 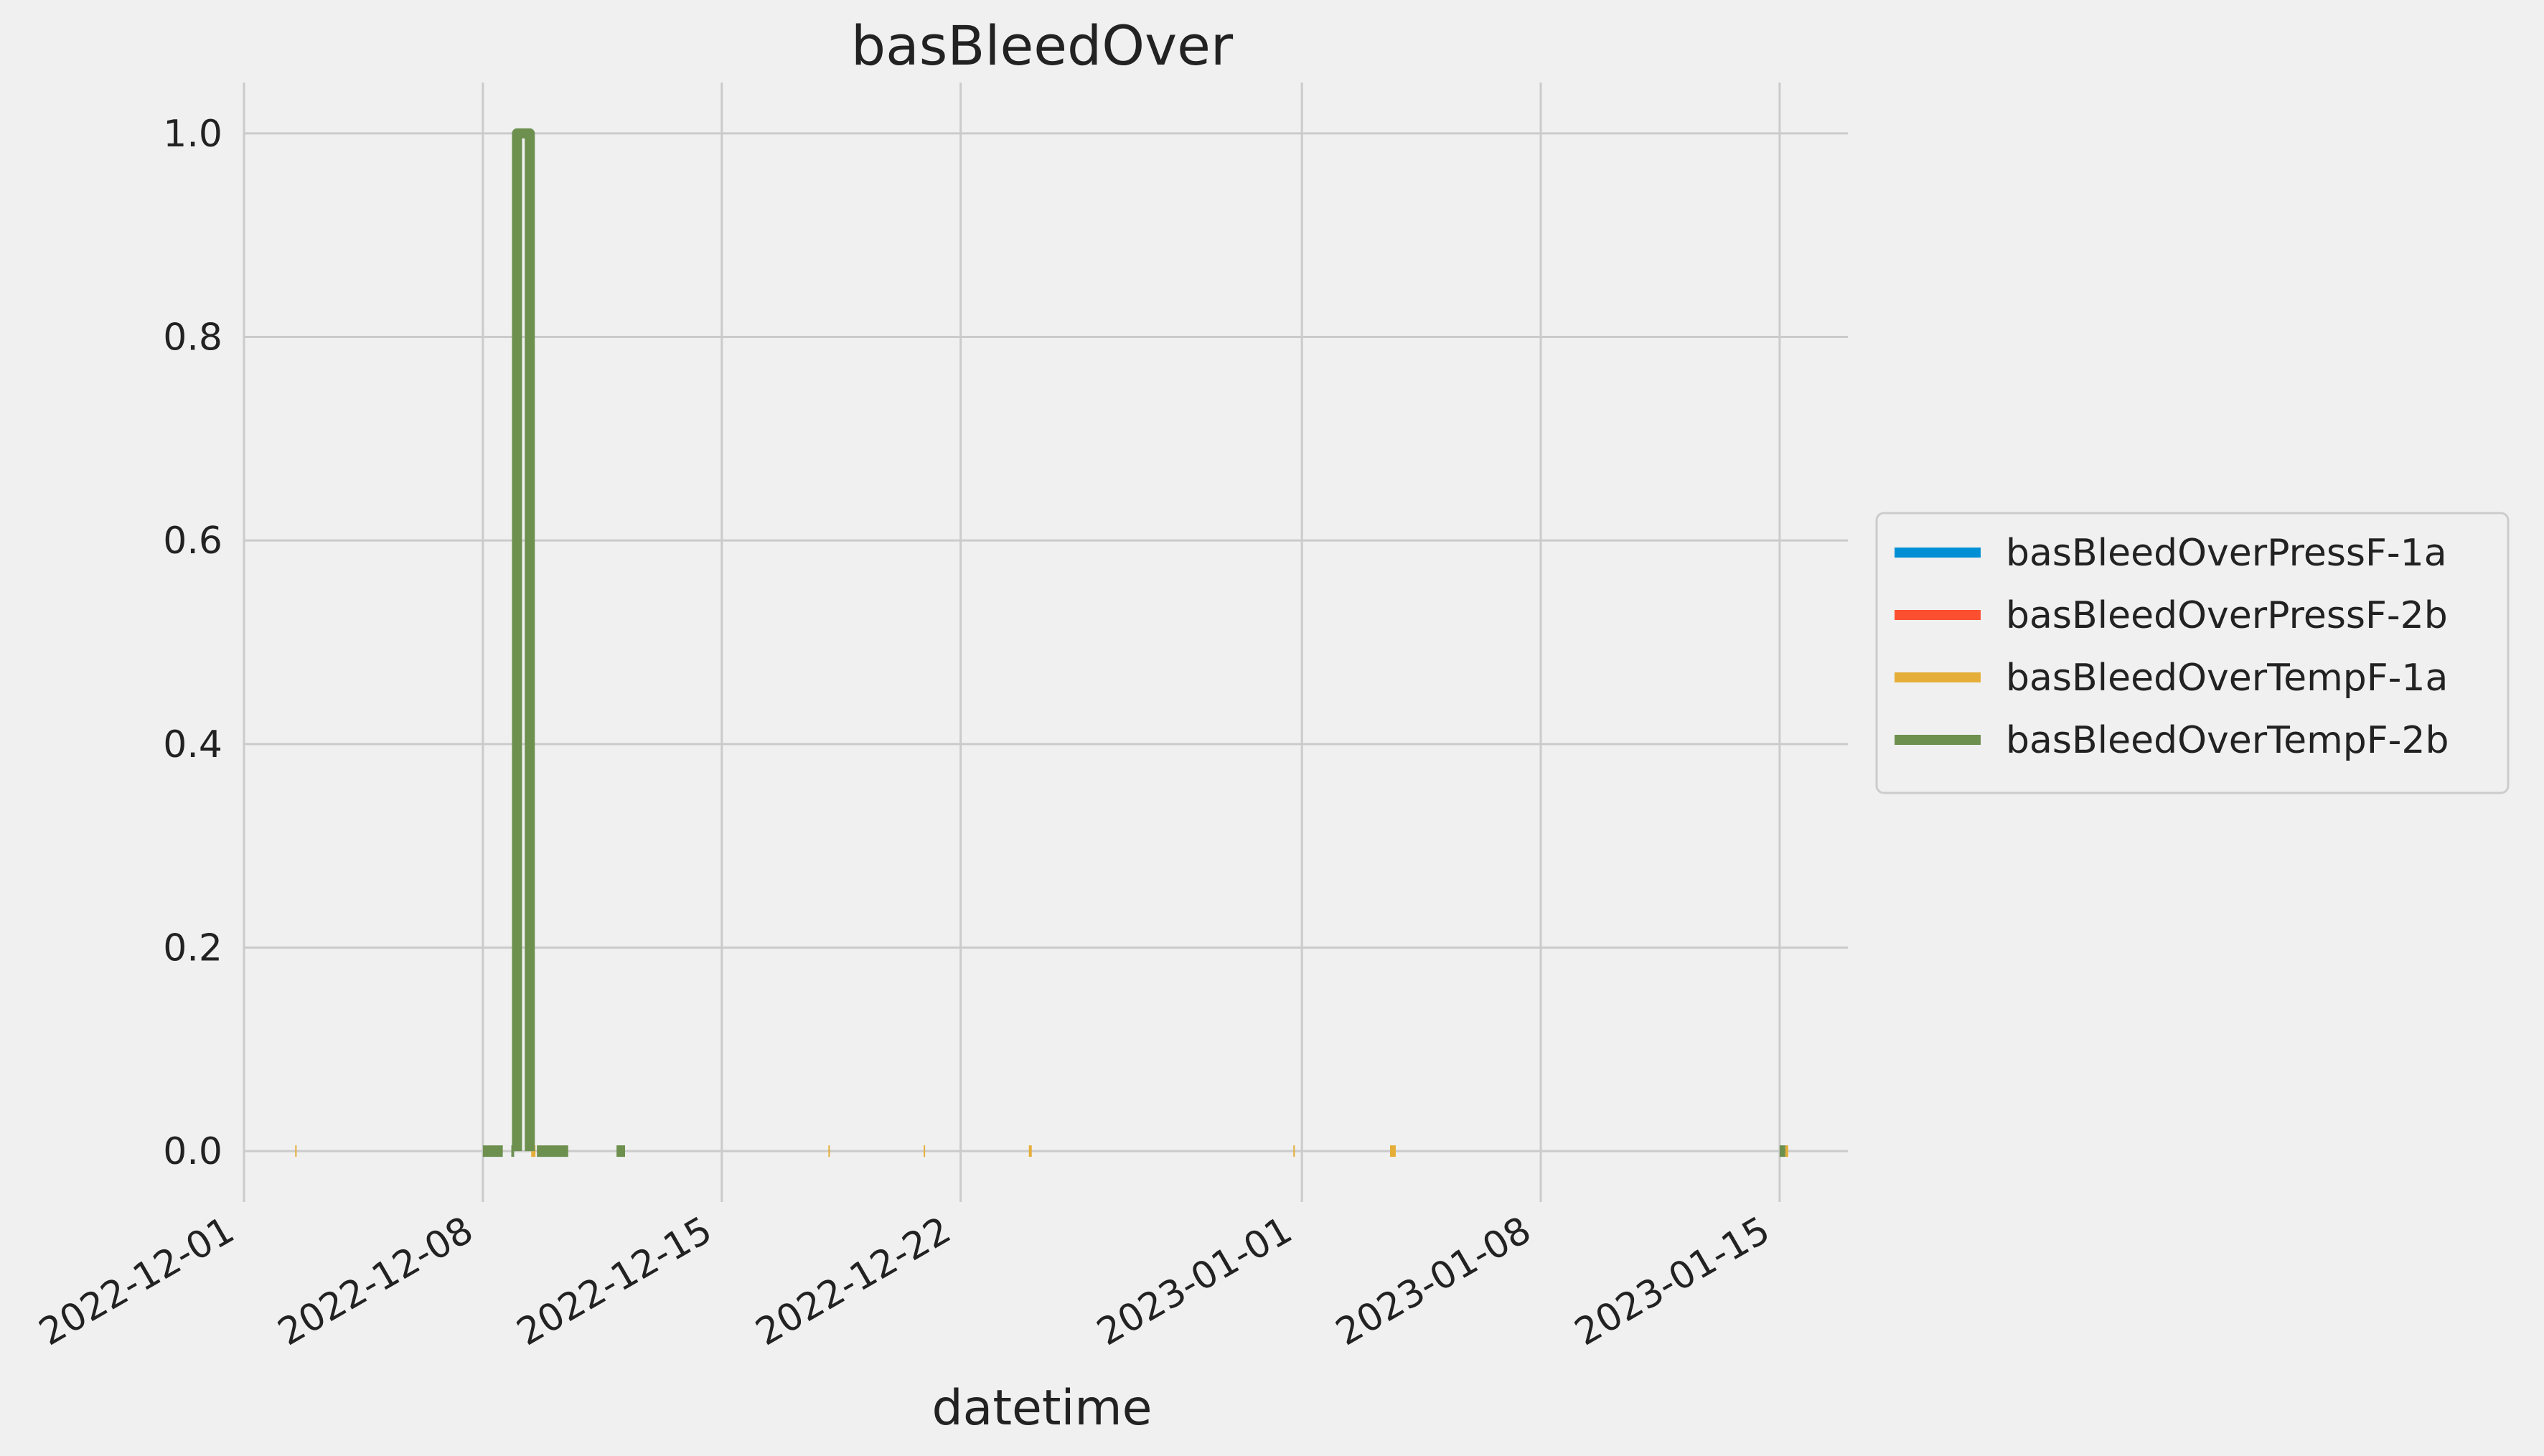 I want to click on y-tick-label: 1.0, so click(x=193, y=134).